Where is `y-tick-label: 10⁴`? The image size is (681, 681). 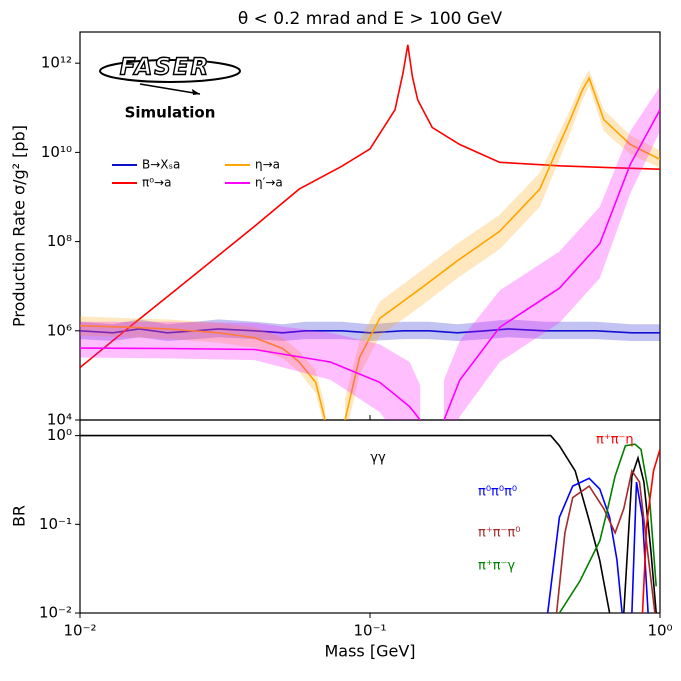
y-tick-label: 10⁴ is located at coordinates (59, 420).